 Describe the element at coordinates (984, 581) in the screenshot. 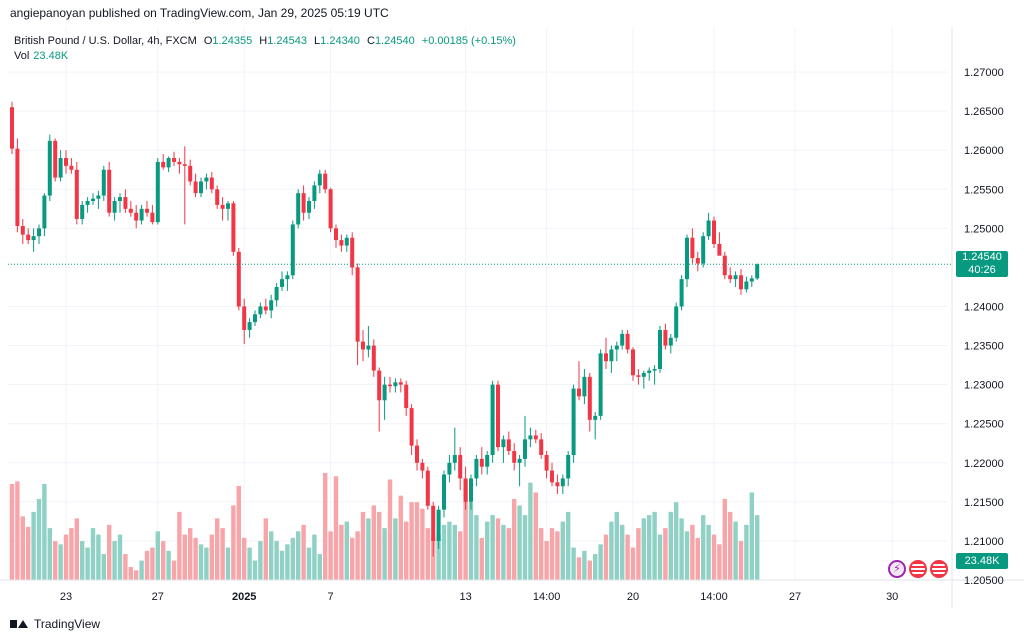

I see `y-tick-label: 1.20500` at that location.